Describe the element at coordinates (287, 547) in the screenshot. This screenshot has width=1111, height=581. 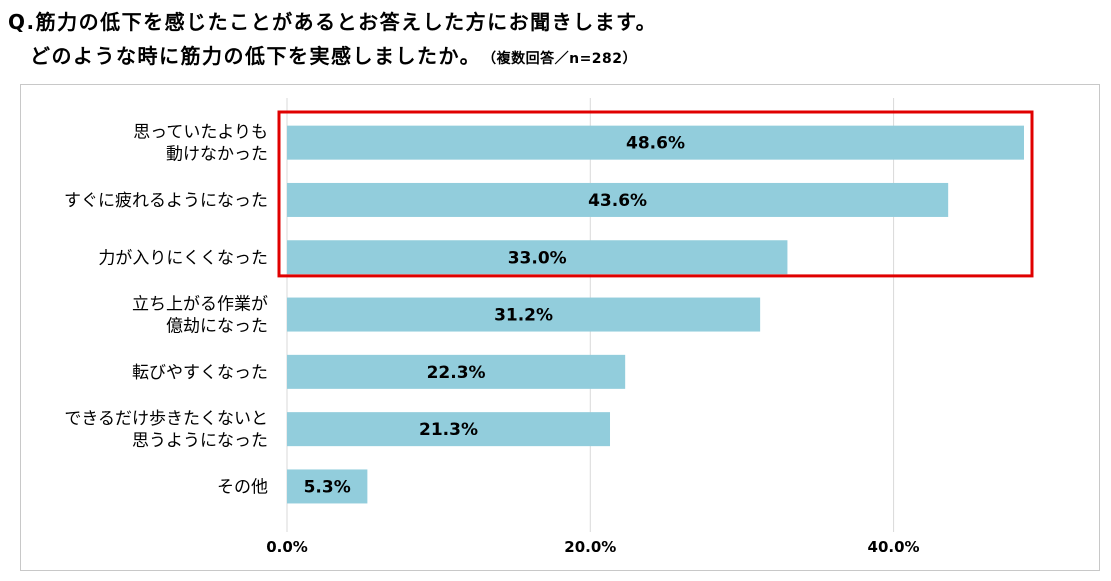
I see `x-tick-label: 0.0%` at that location.